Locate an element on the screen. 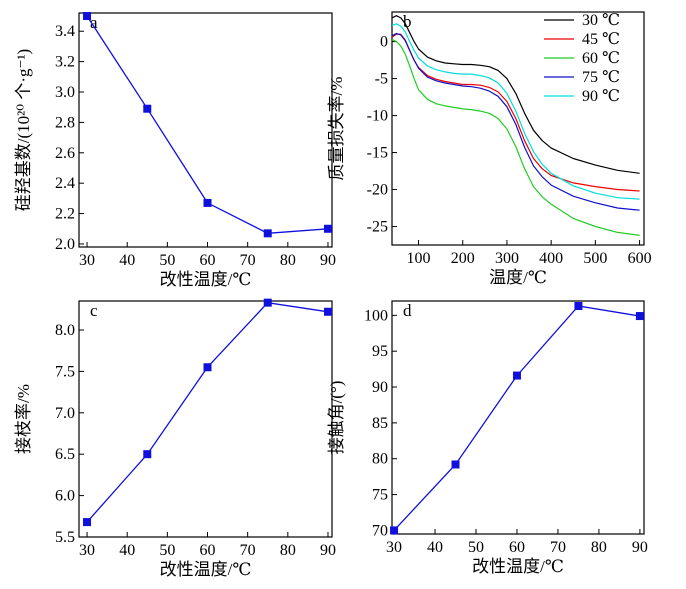 Image resolution: width=686 pixels, height=589 pixels. x-tick-label: 100 is located at coordinates (419, 258).